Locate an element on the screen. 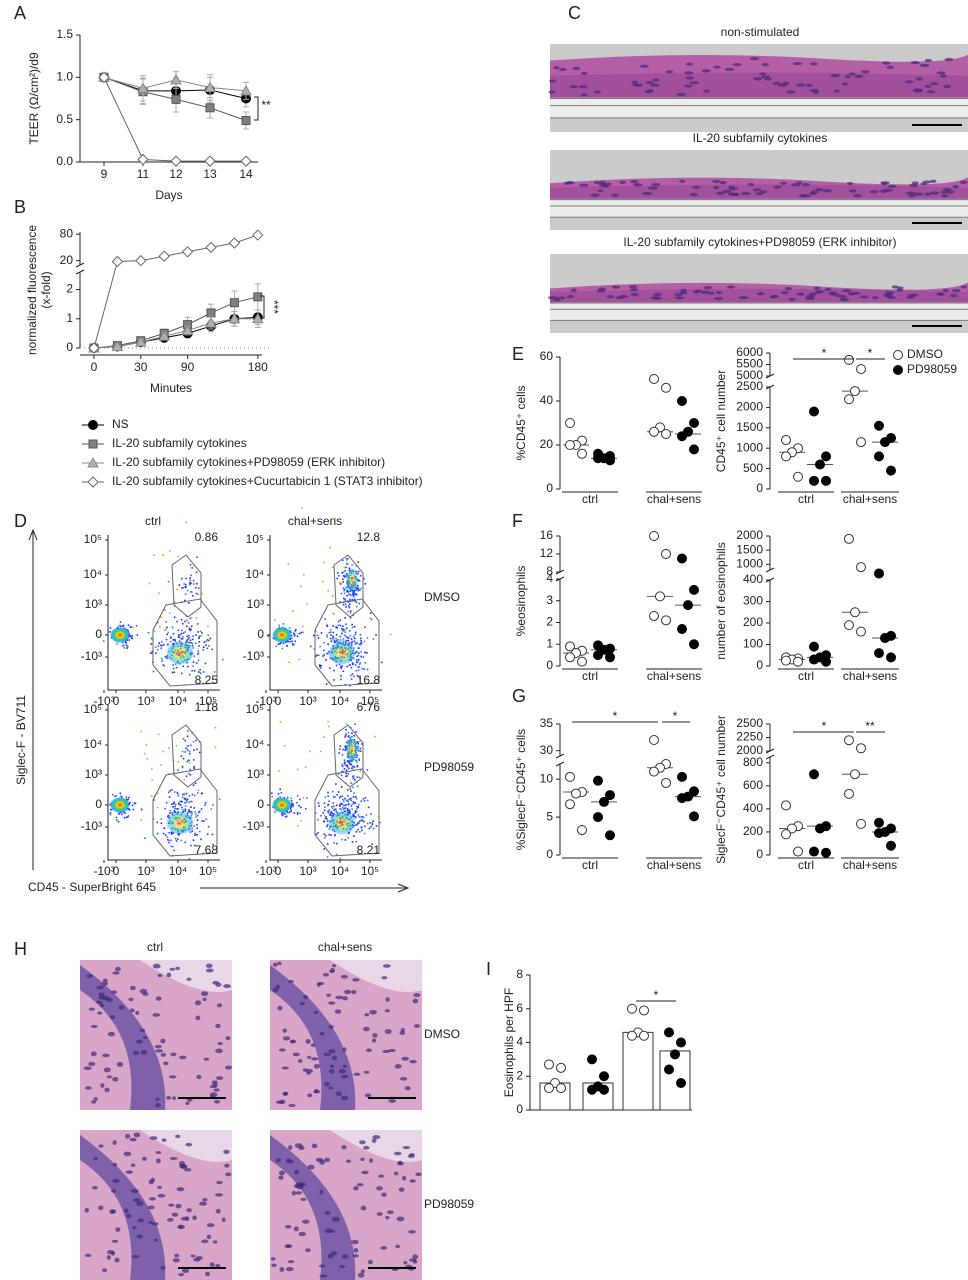  y-tick-label: 10⁵ is located at coordinates (255, 709).